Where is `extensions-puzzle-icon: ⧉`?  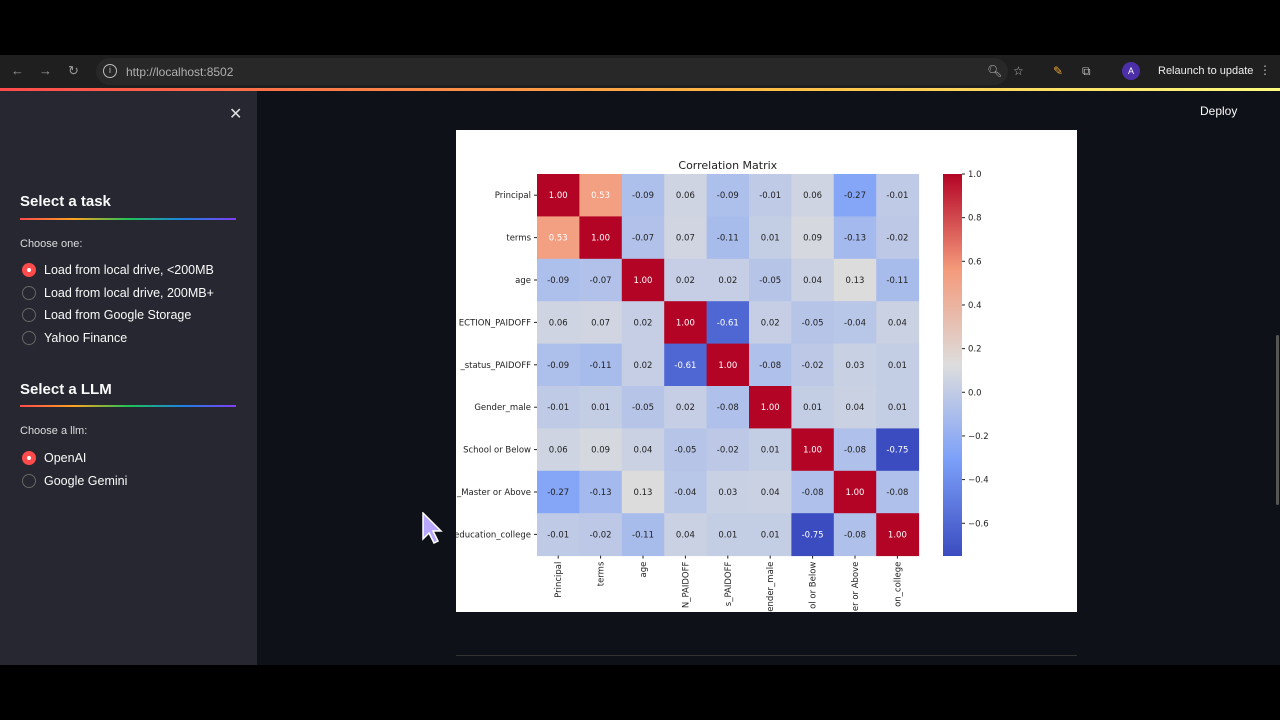
extensions-puzzle-icon: ⧉ is located at coordinates (1086, 71).